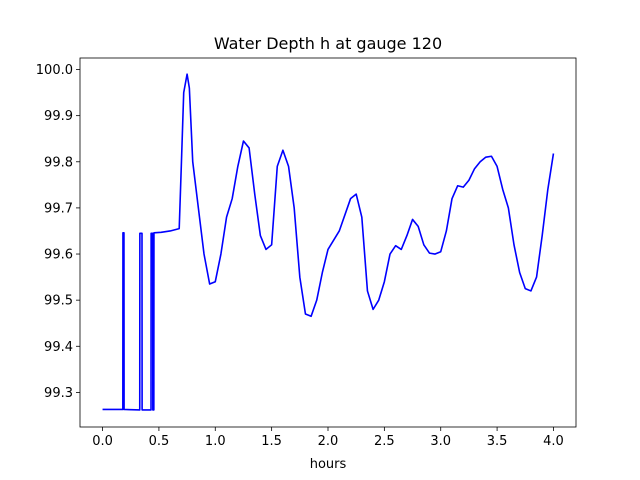 This screenshot has height=480, width=640. I want to click on x-tick-label: 2.5, so click(384, 441).